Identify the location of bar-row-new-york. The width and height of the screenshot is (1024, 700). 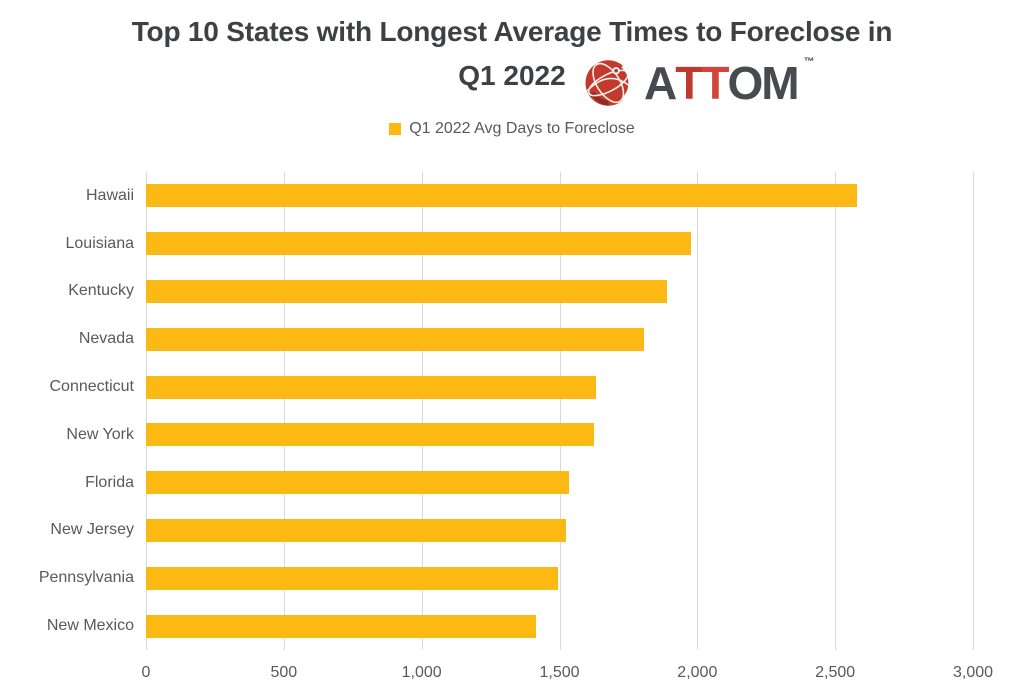
(559, 435).